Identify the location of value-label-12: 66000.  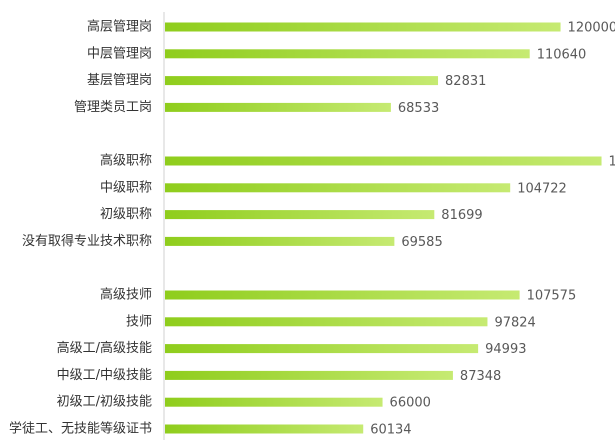
(410, 403).